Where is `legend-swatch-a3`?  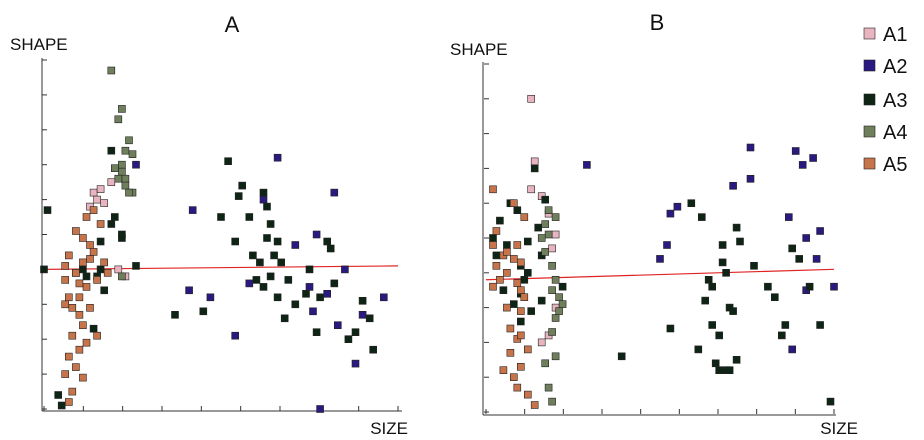 legend-swatch-a3 is located at coordinates (869, 99).